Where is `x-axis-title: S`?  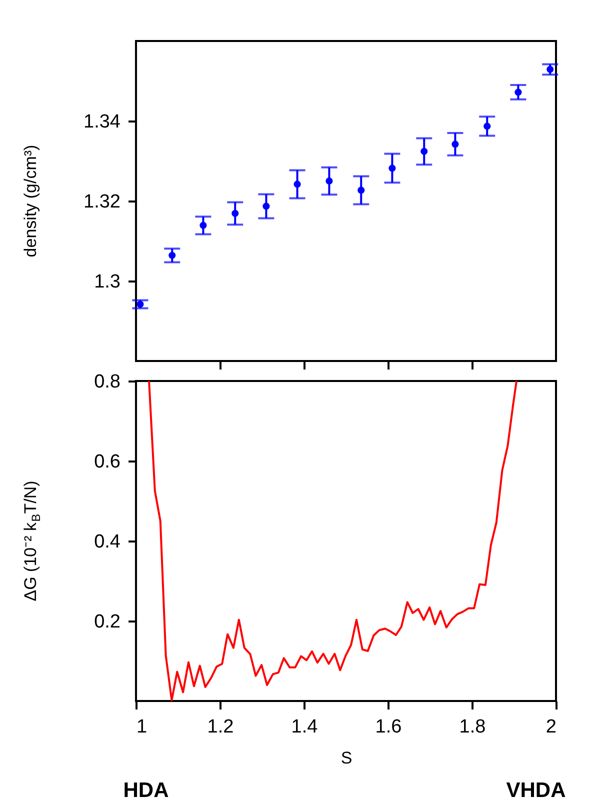
x-axis-title: S is located at coordinates (346, 758).